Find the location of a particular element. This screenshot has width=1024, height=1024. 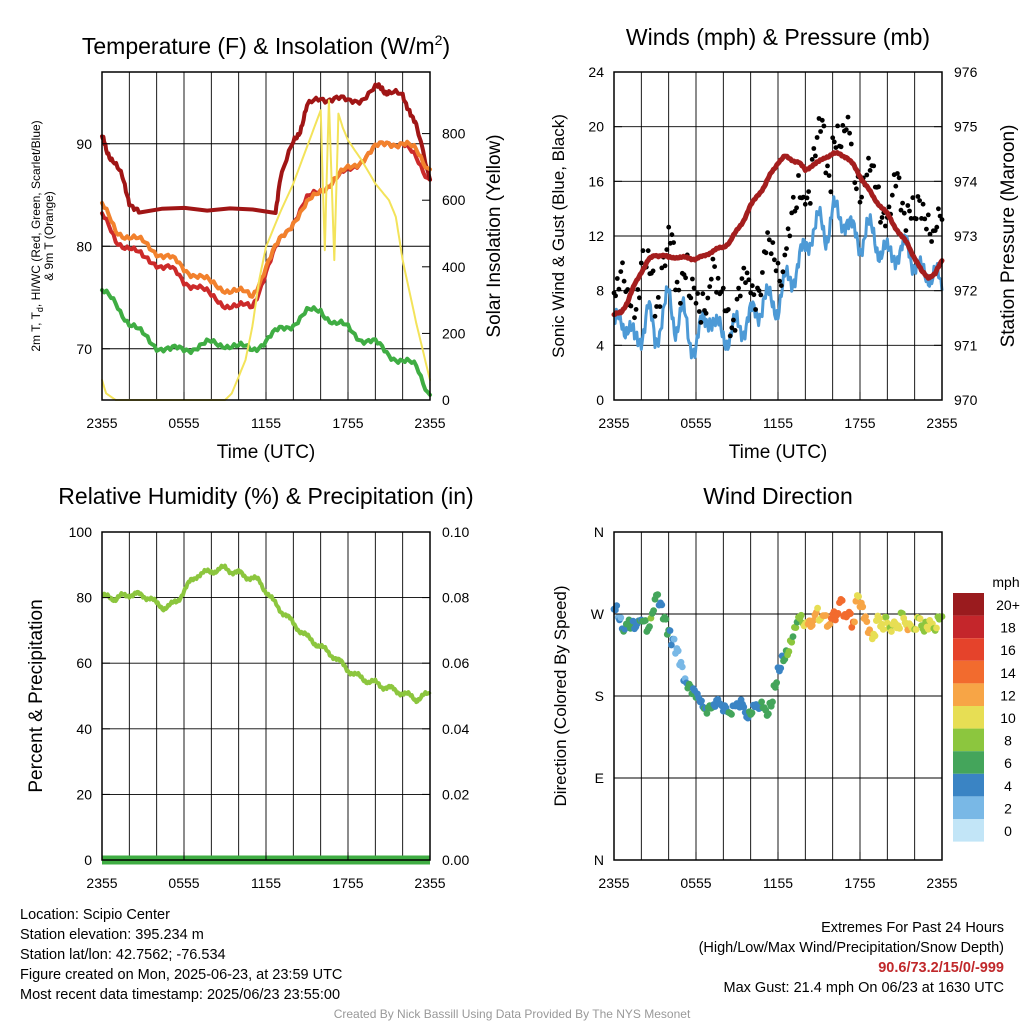

temp-series-line is located at coordinates (266, 148).